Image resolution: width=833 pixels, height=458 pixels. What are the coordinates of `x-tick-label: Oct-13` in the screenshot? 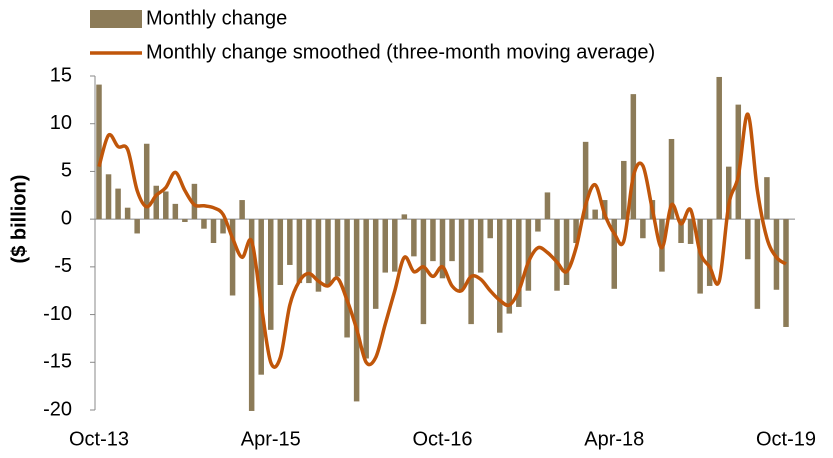 It's located at (99, 439).